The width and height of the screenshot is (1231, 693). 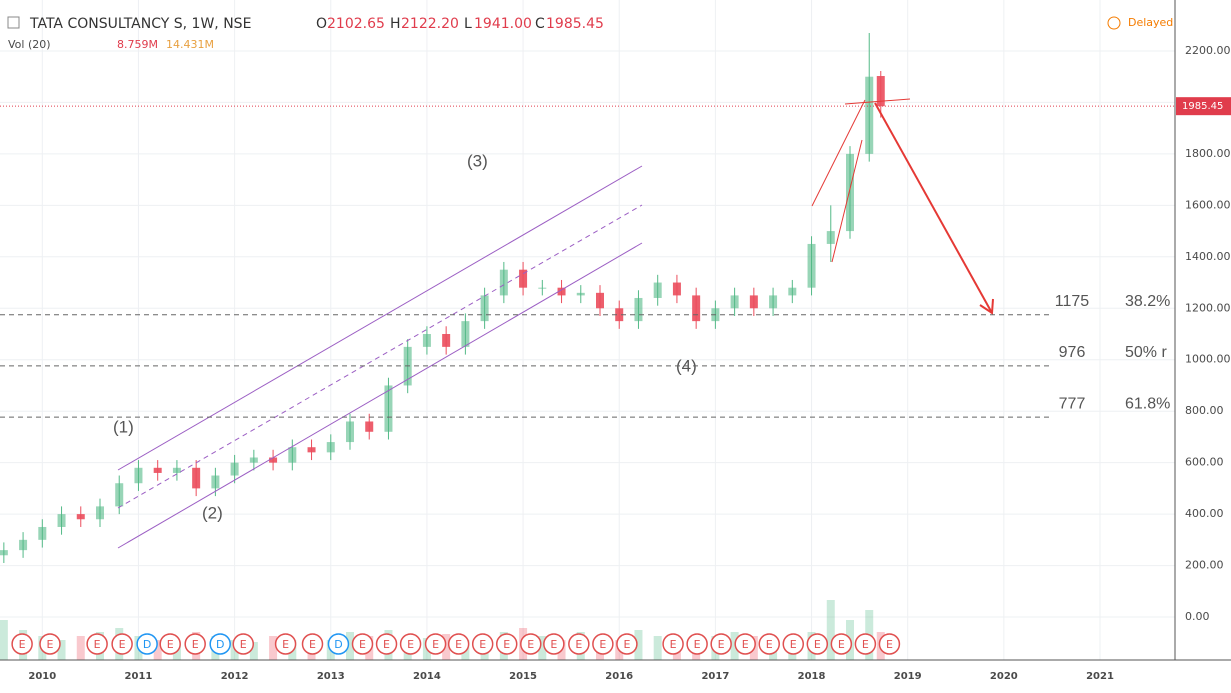 What do you see at coordinates (1208, 204) in the screenshot?
I see `y-tick-label: 1600.00` at bounding box center [1208, 204].